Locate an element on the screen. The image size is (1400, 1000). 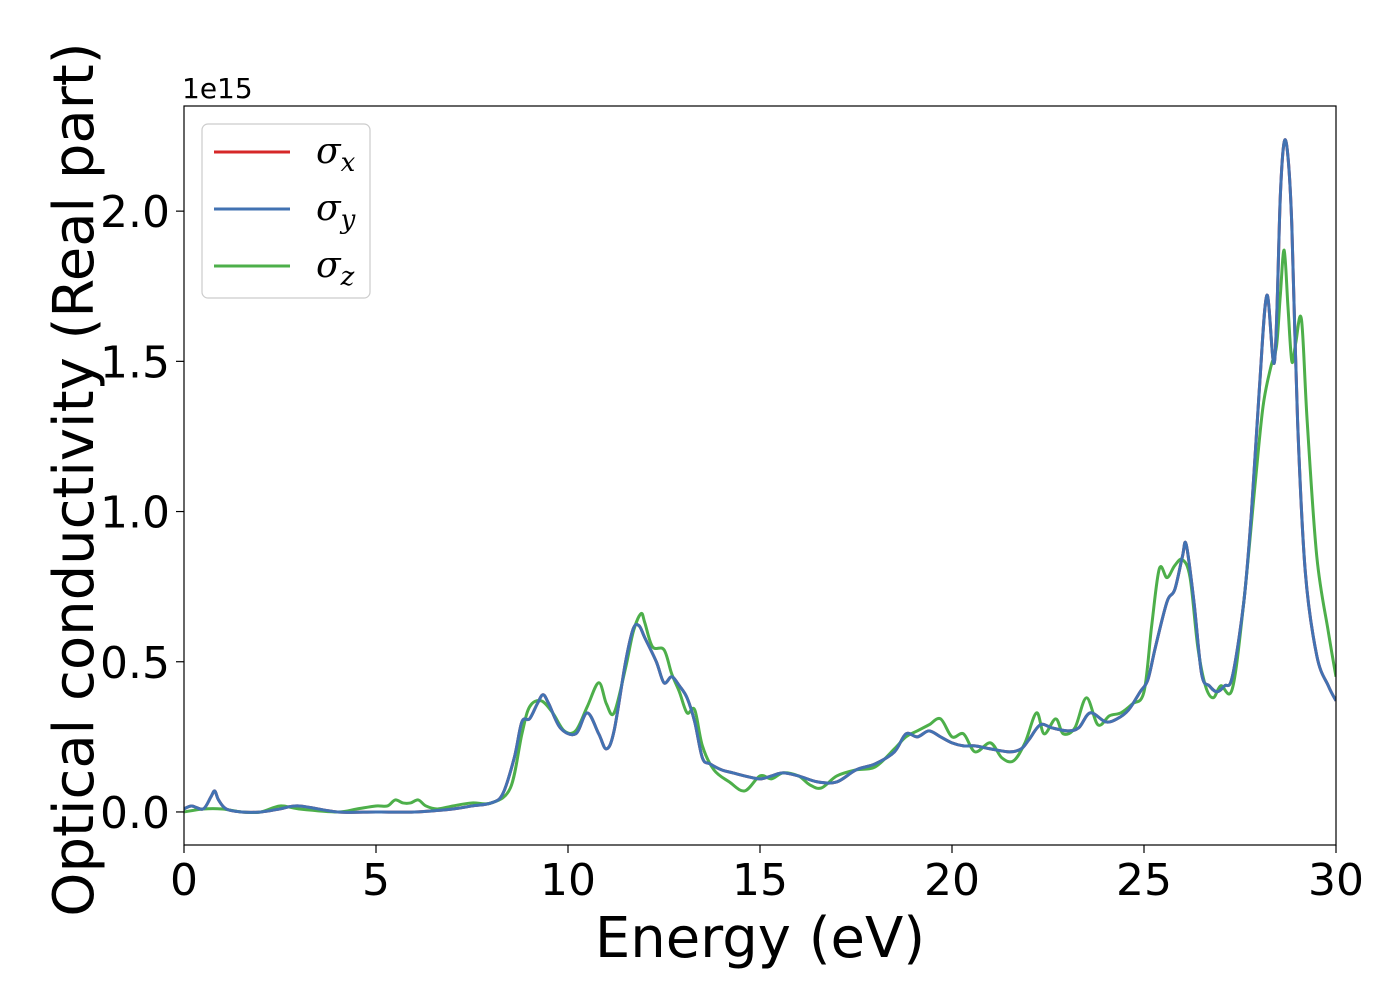
y-tick-label: 1.5 is located at coordinates (135, 362).